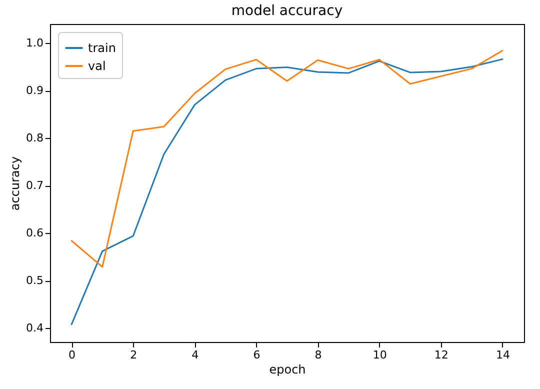 The width and height of the screenshot is (540, 389). What do you see at coordinates (102, 48) in the screenshot?
I see `legend-label: train` at bounding box center [102, 48].